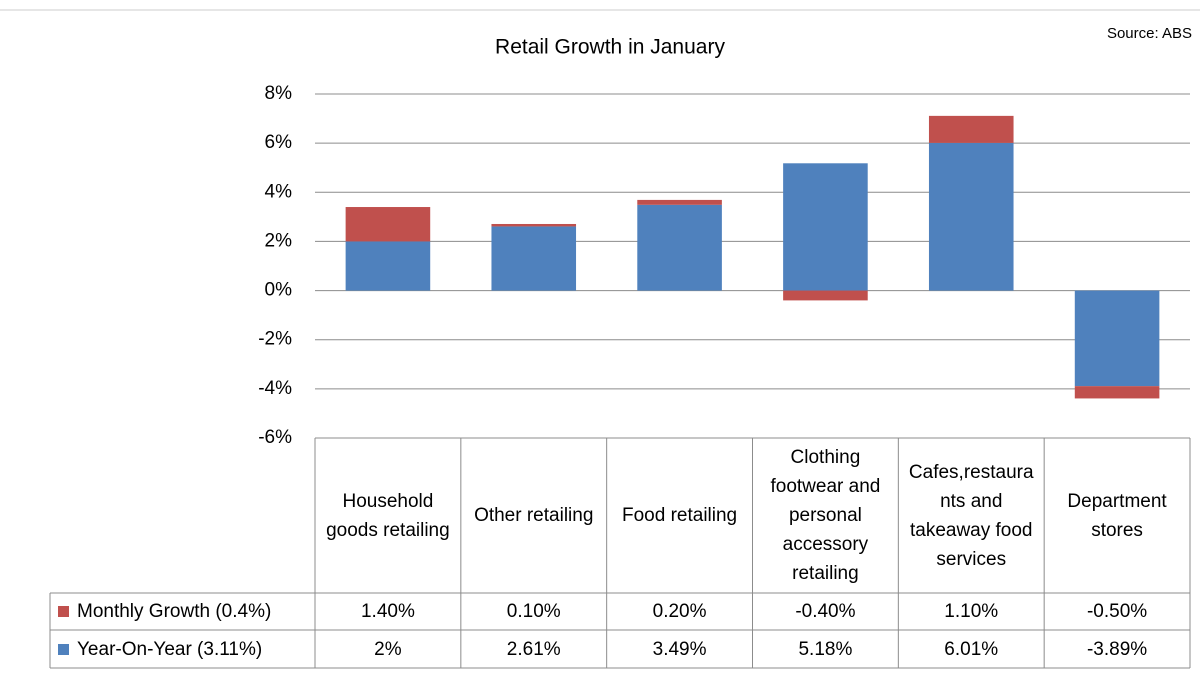 The height and width of the screenshot is (673, 1200). Describe the element at coordinates (971, 611) in the screenshot. I see `table-value: 1.10%` at that location.